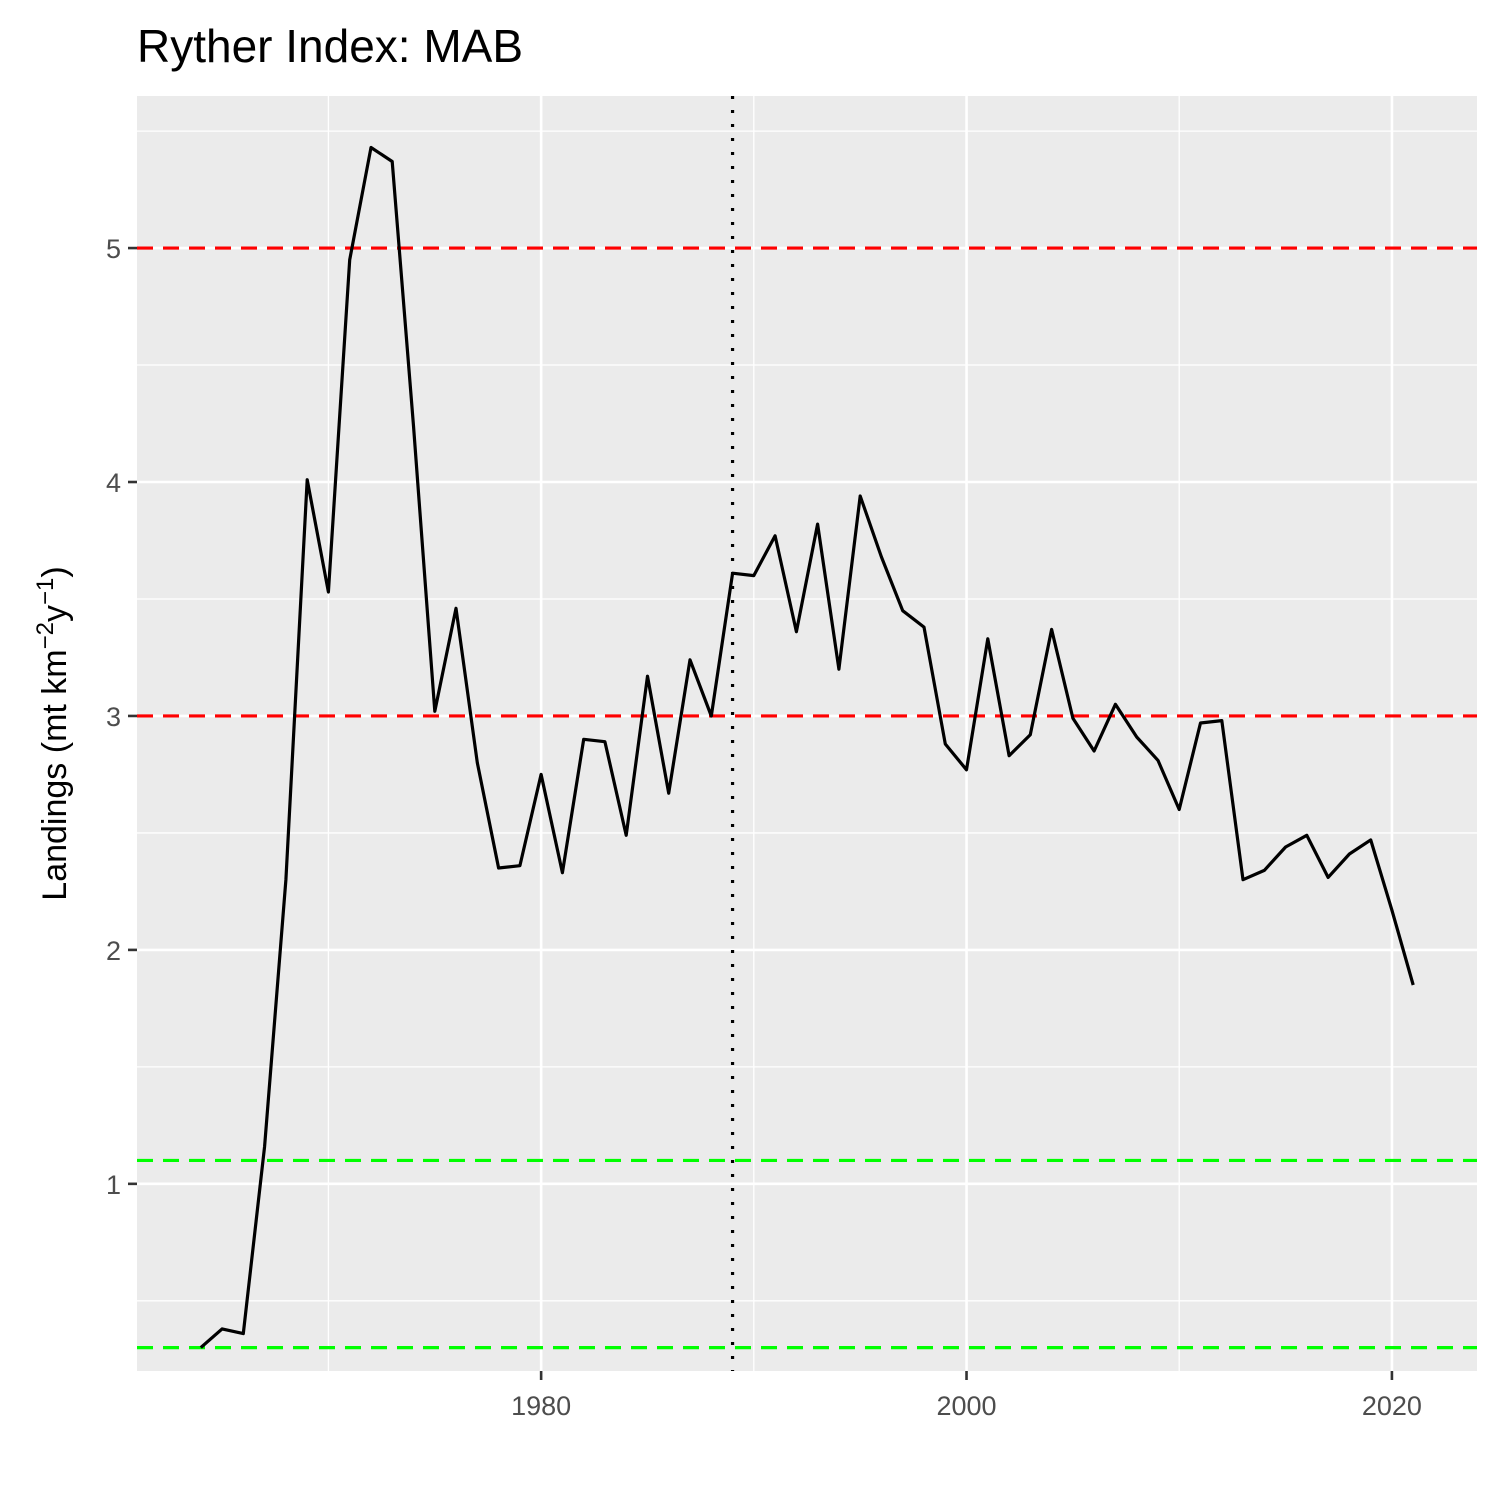 The width and height of the screenshot is (1500, 1500). What do you see at coordinates (113, 951) in the screenshot?
I see `y-tick-label: 2` at bounding box center [113, 951].